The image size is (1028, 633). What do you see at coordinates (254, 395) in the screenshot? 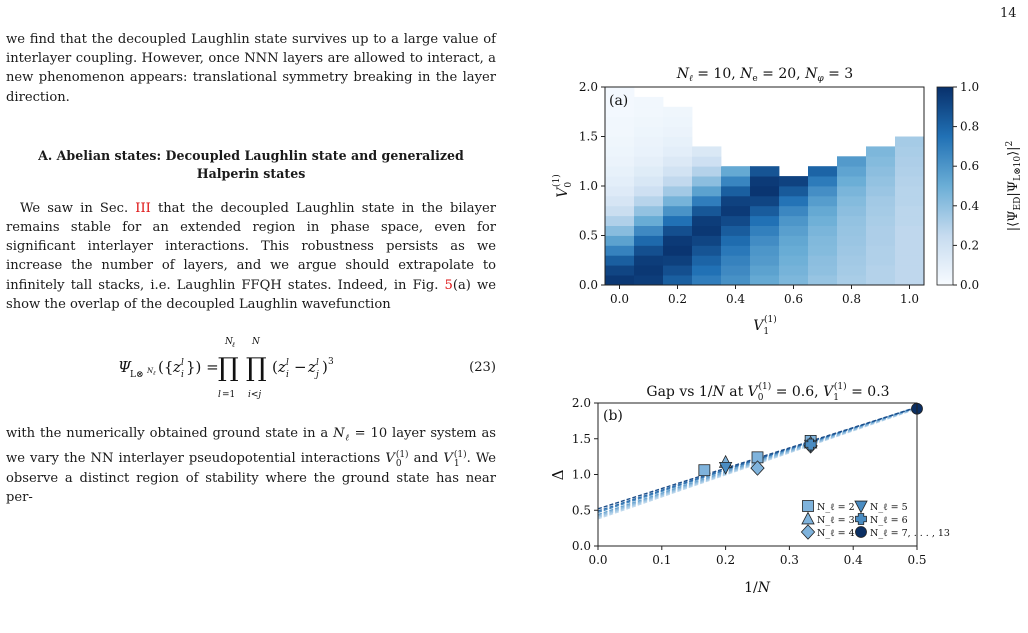
I see `svg-text: i<j` at bounding box center [254, 395].